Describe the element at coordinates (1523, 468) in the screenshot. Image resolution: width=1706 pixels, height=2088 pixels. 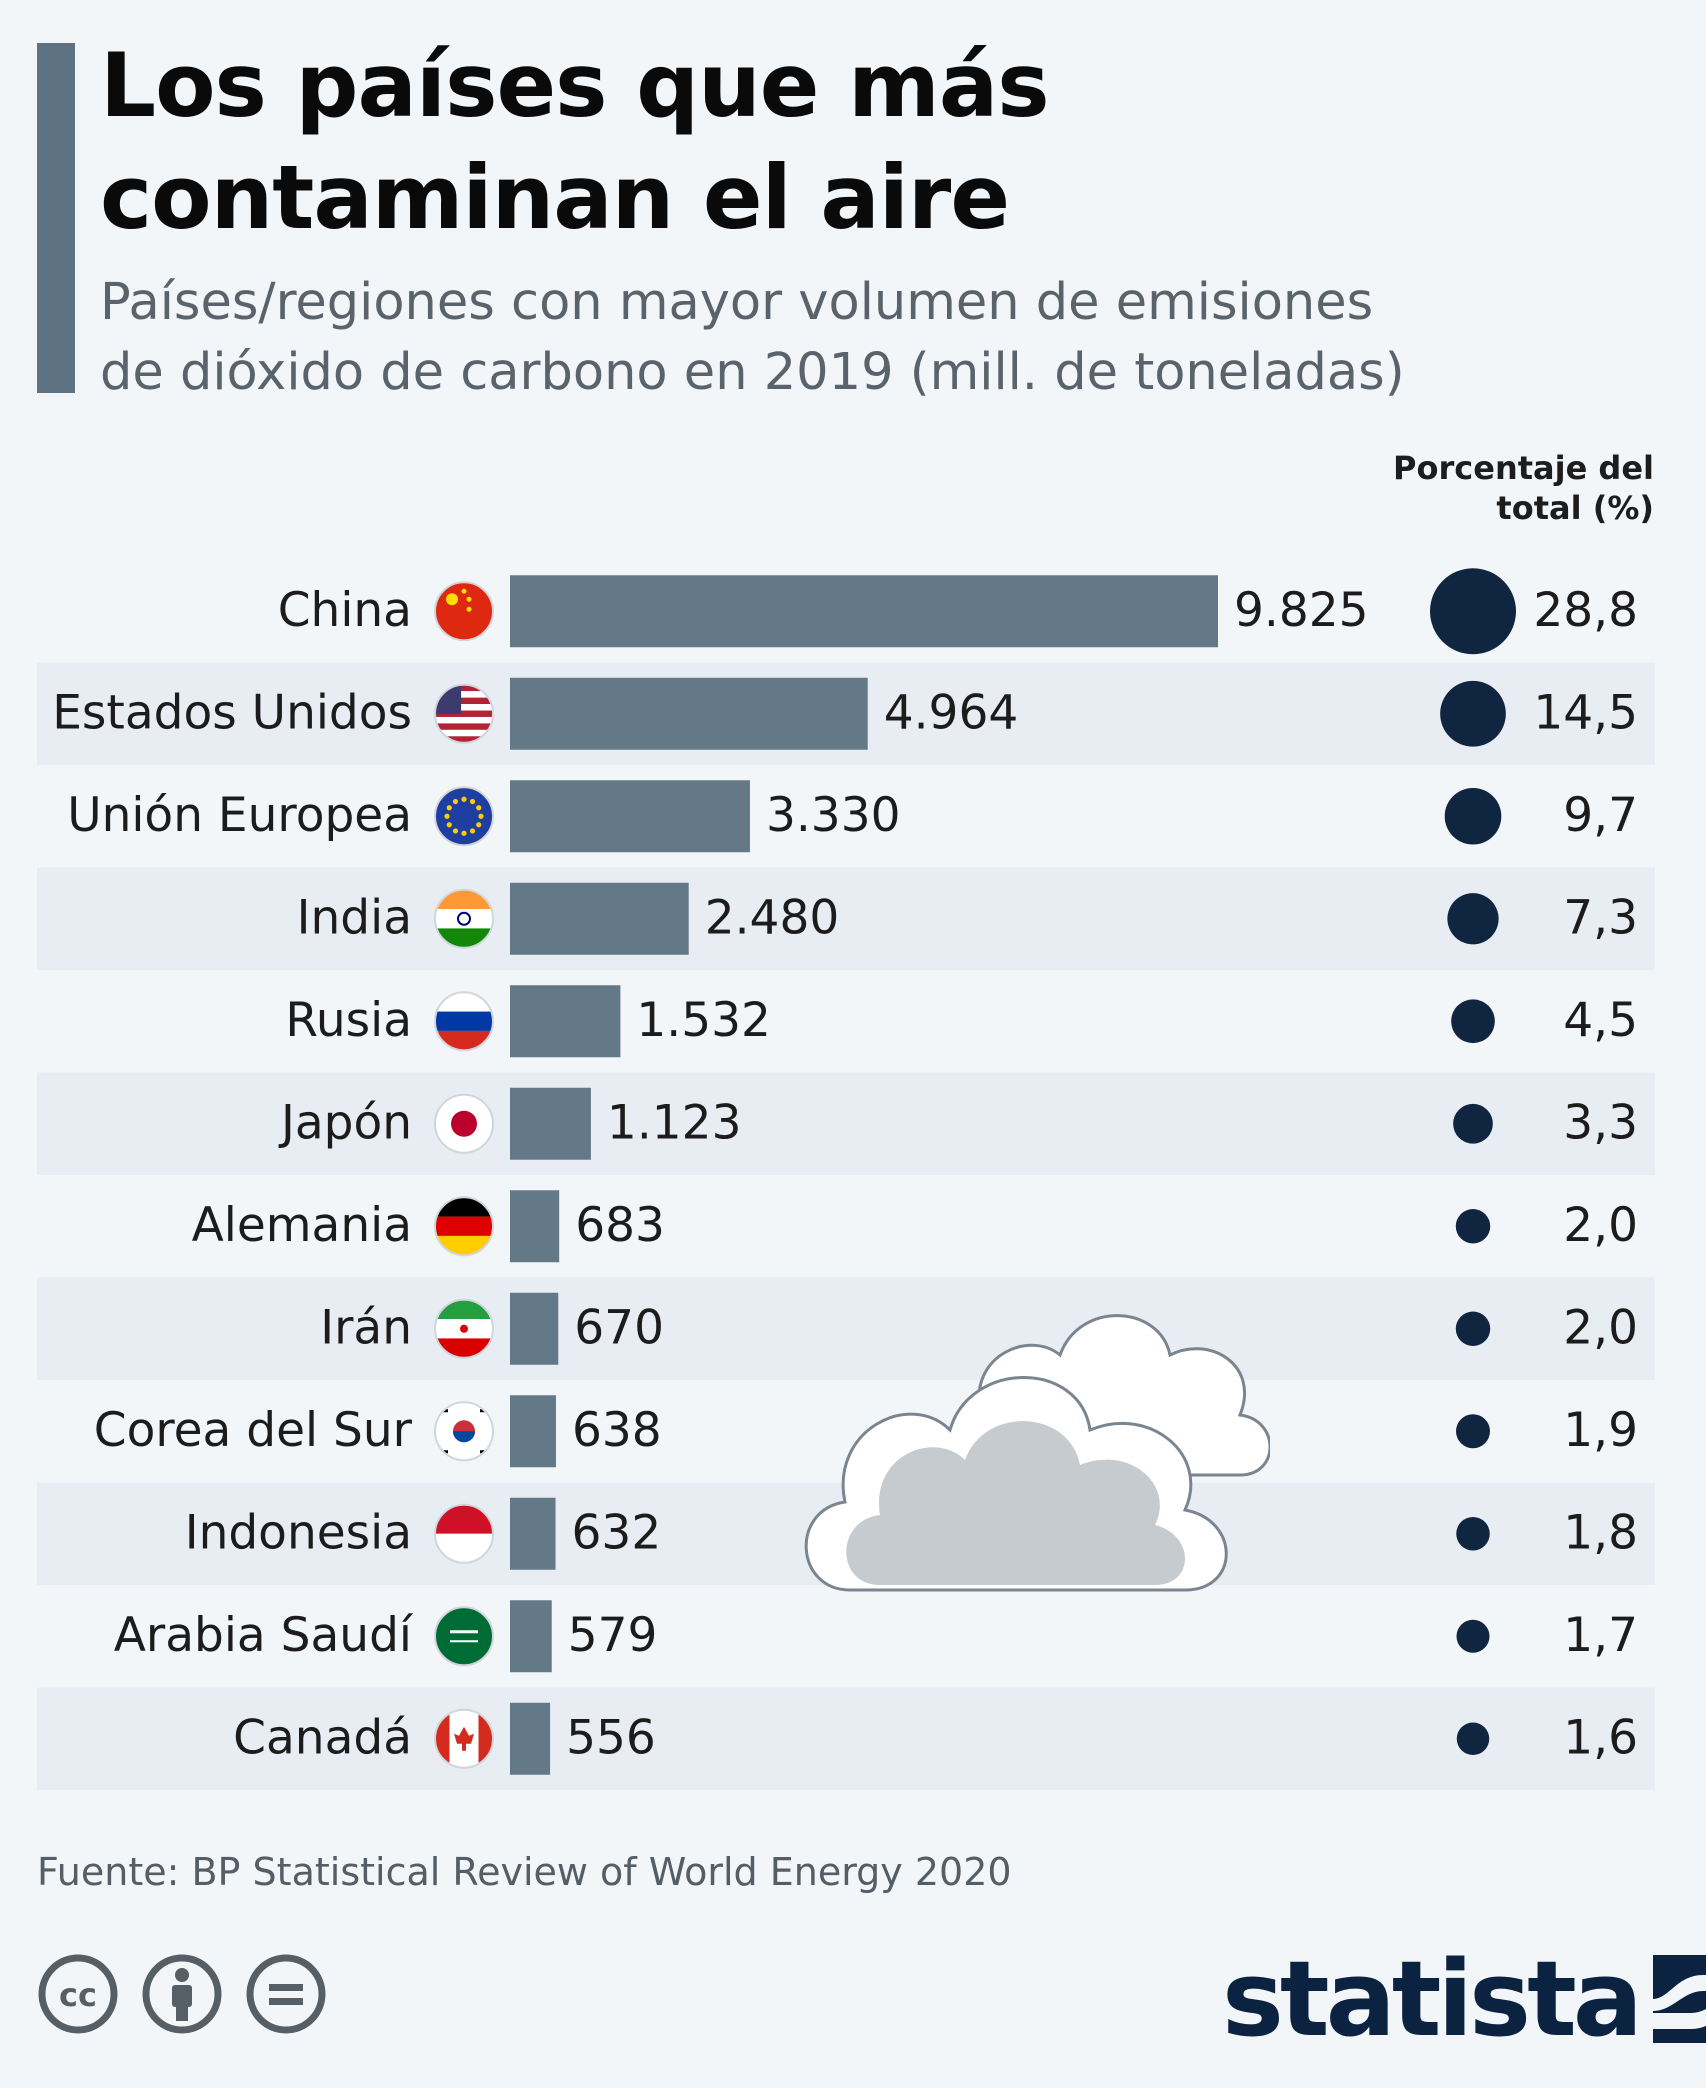
I see `pct-header-line-1: Porcentaje del` at that location.